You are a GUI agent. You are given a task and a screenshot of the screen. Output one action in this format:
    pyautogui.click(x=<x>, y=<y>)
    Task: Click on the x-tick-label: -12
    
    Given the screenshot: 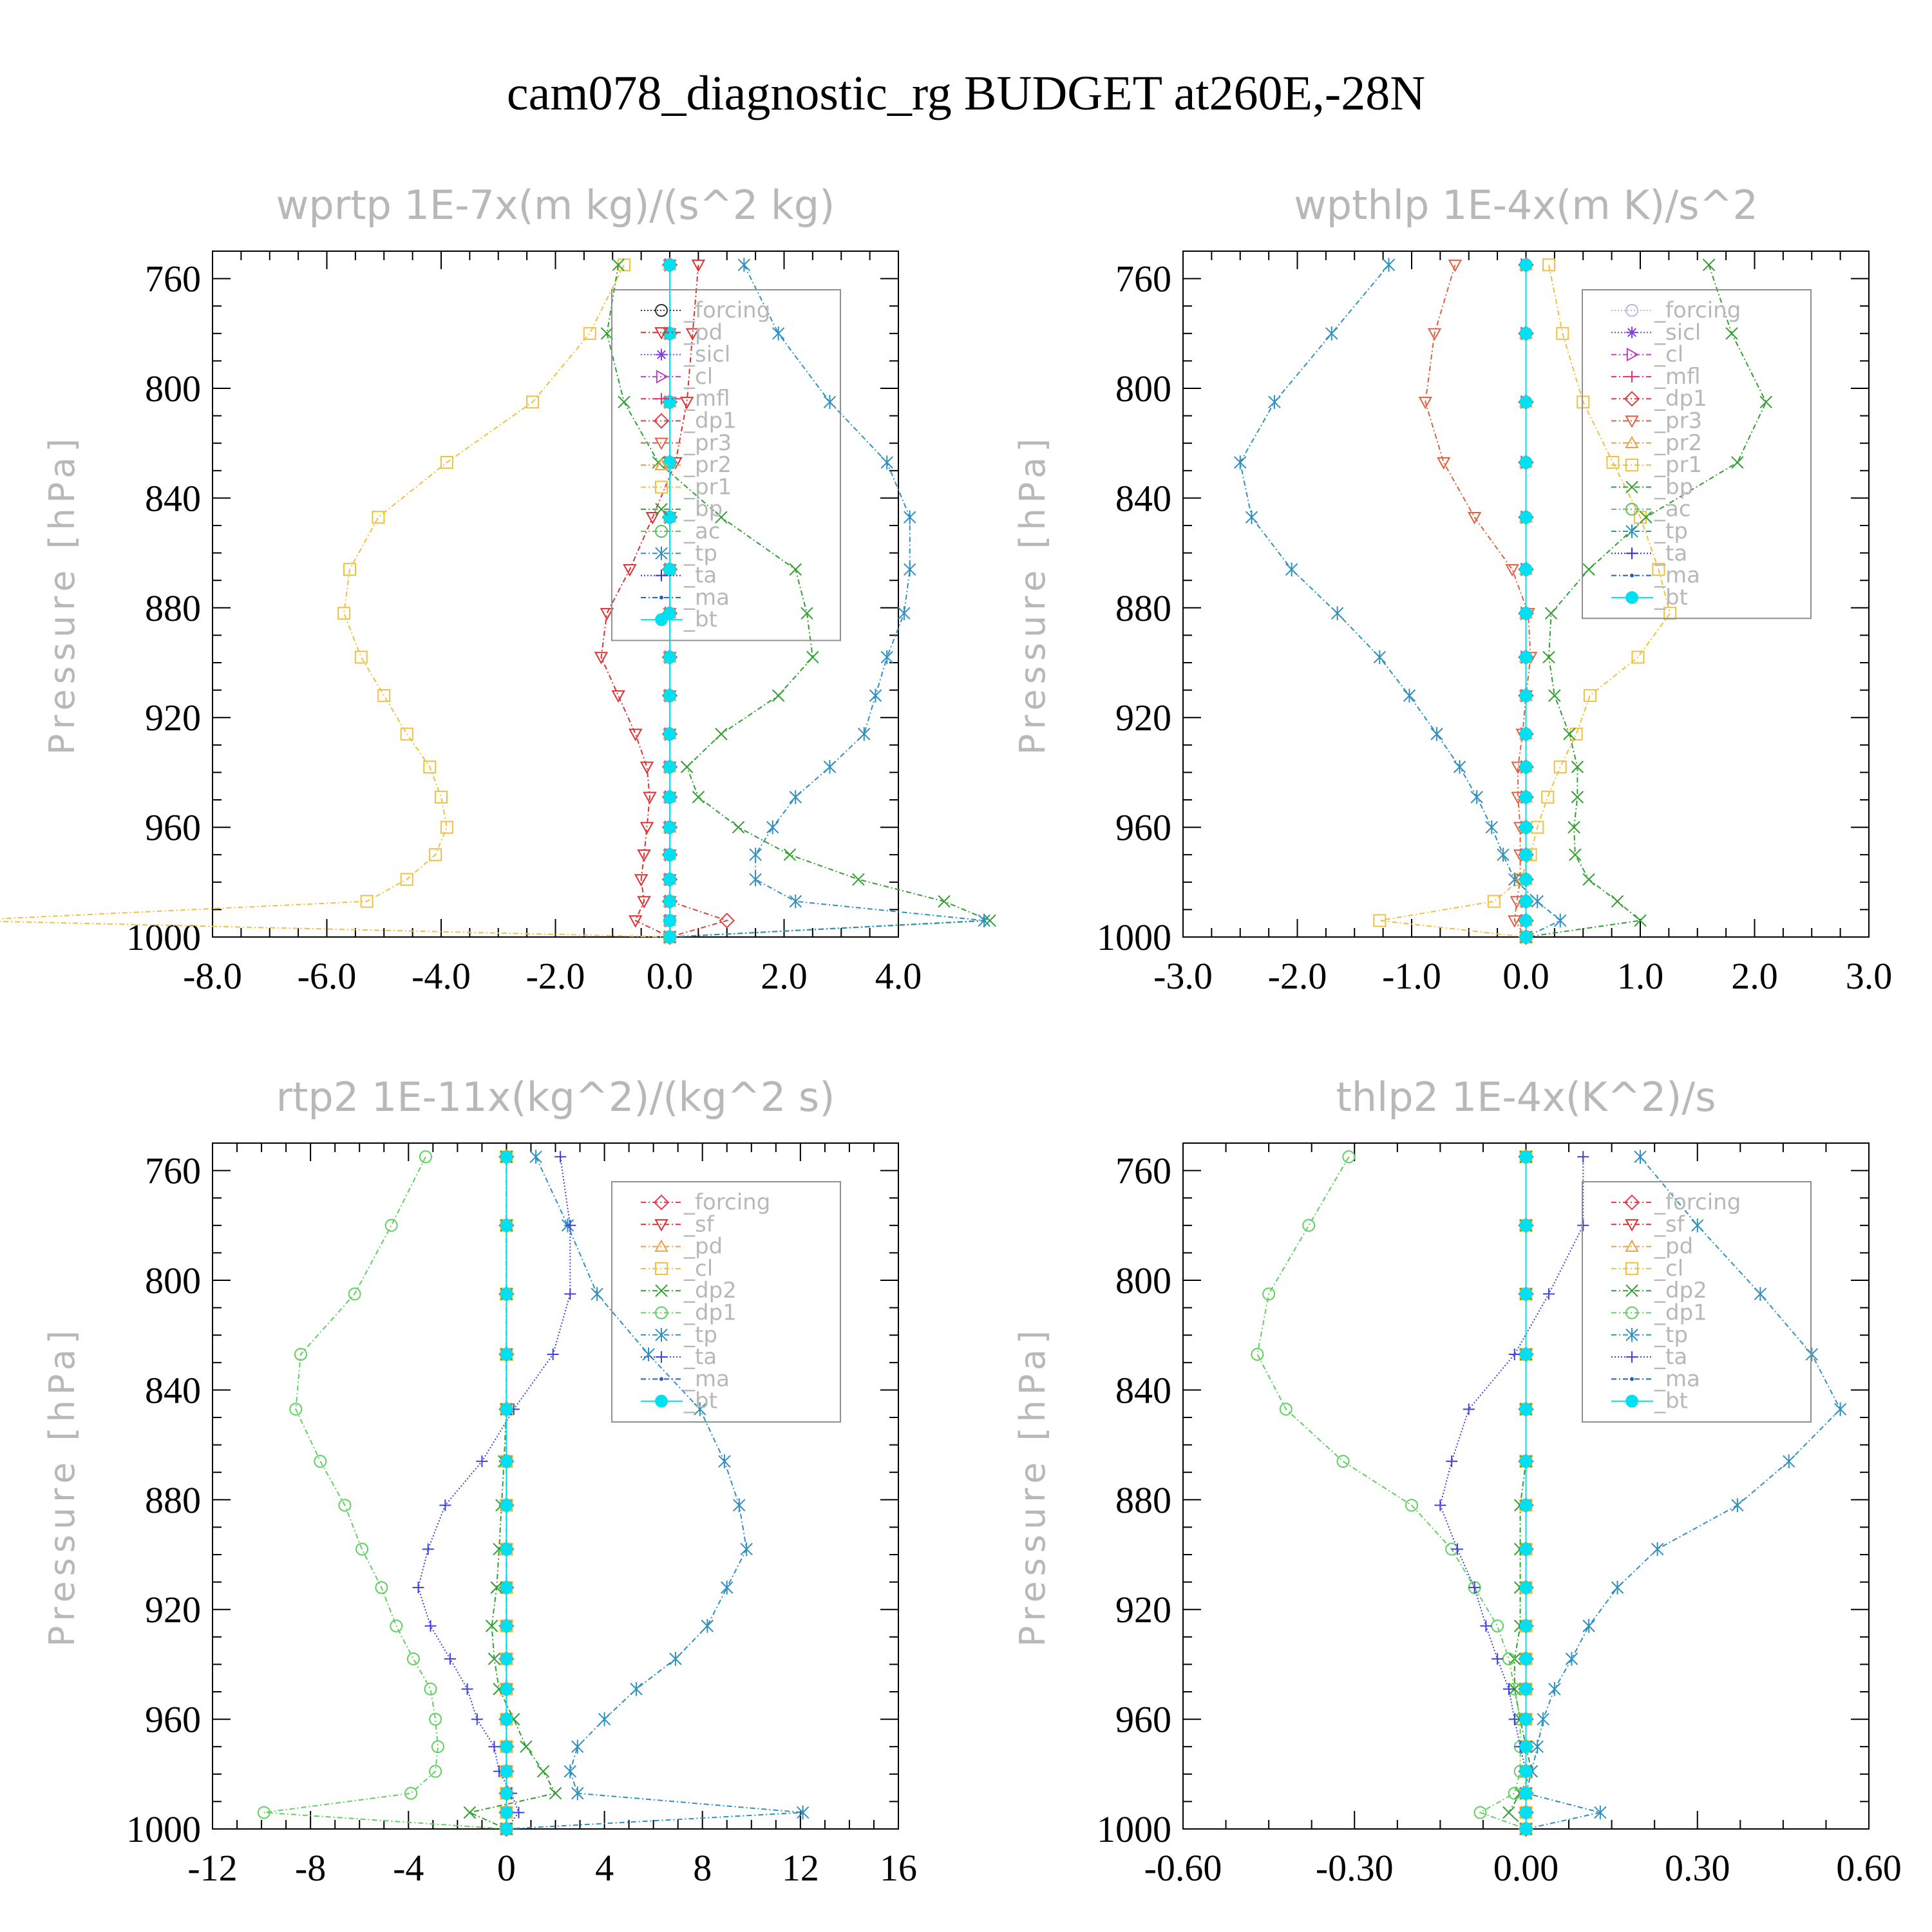 What is the action you would take?
    pyautogui.click(x=212, y=1868)
    